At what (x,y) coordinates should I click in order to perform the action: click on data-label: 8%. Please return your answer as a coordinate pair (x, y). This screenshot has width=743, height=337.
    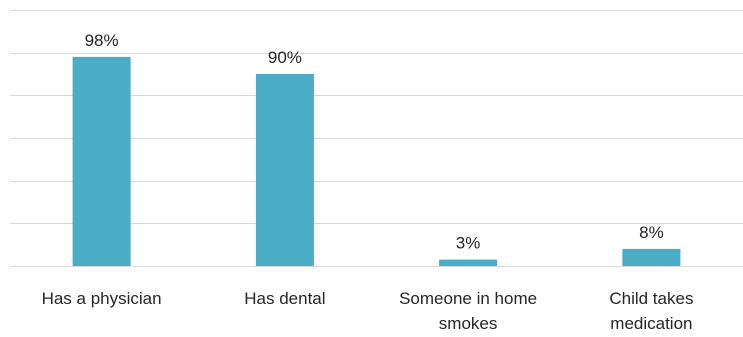
    Looking at the image, I should click on (651, 232).